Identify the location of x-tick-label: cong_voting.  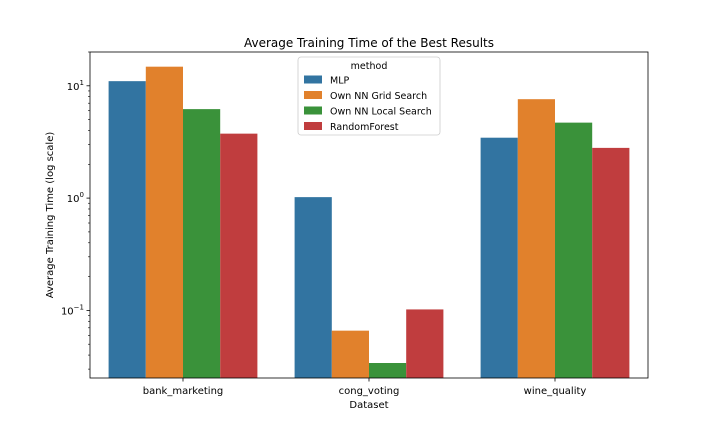
(369, 391).